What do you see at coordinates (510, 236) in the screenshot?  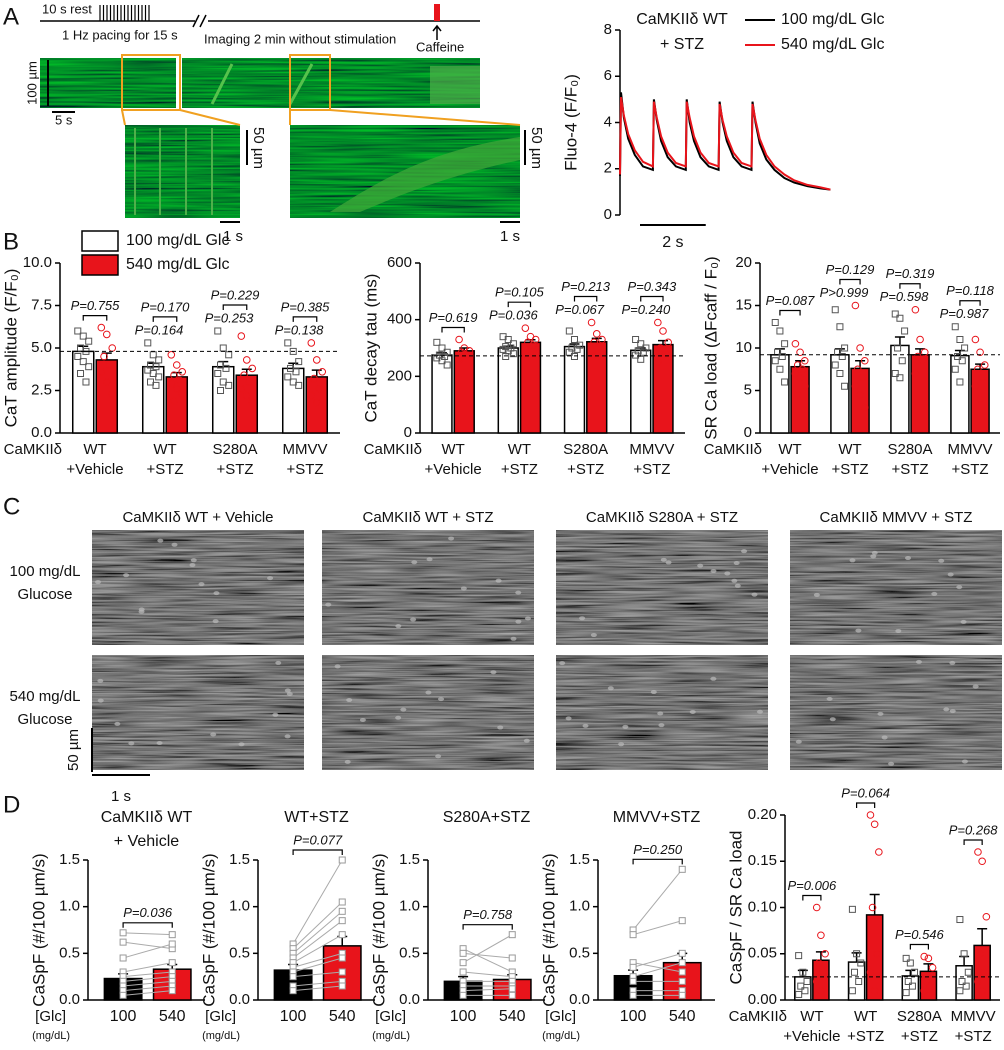 I see `scale-label: 1 s` at bounding box center [510, 236].